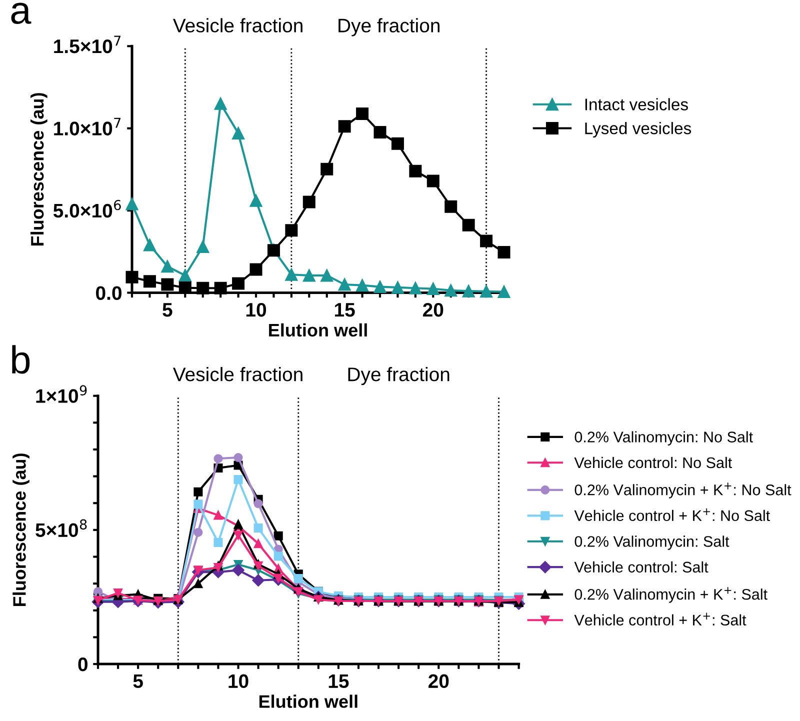 This screenshot has height=721, width=800. I want to click on y-tick-label: 5.0×10$^{6}$, so click(87, 209).